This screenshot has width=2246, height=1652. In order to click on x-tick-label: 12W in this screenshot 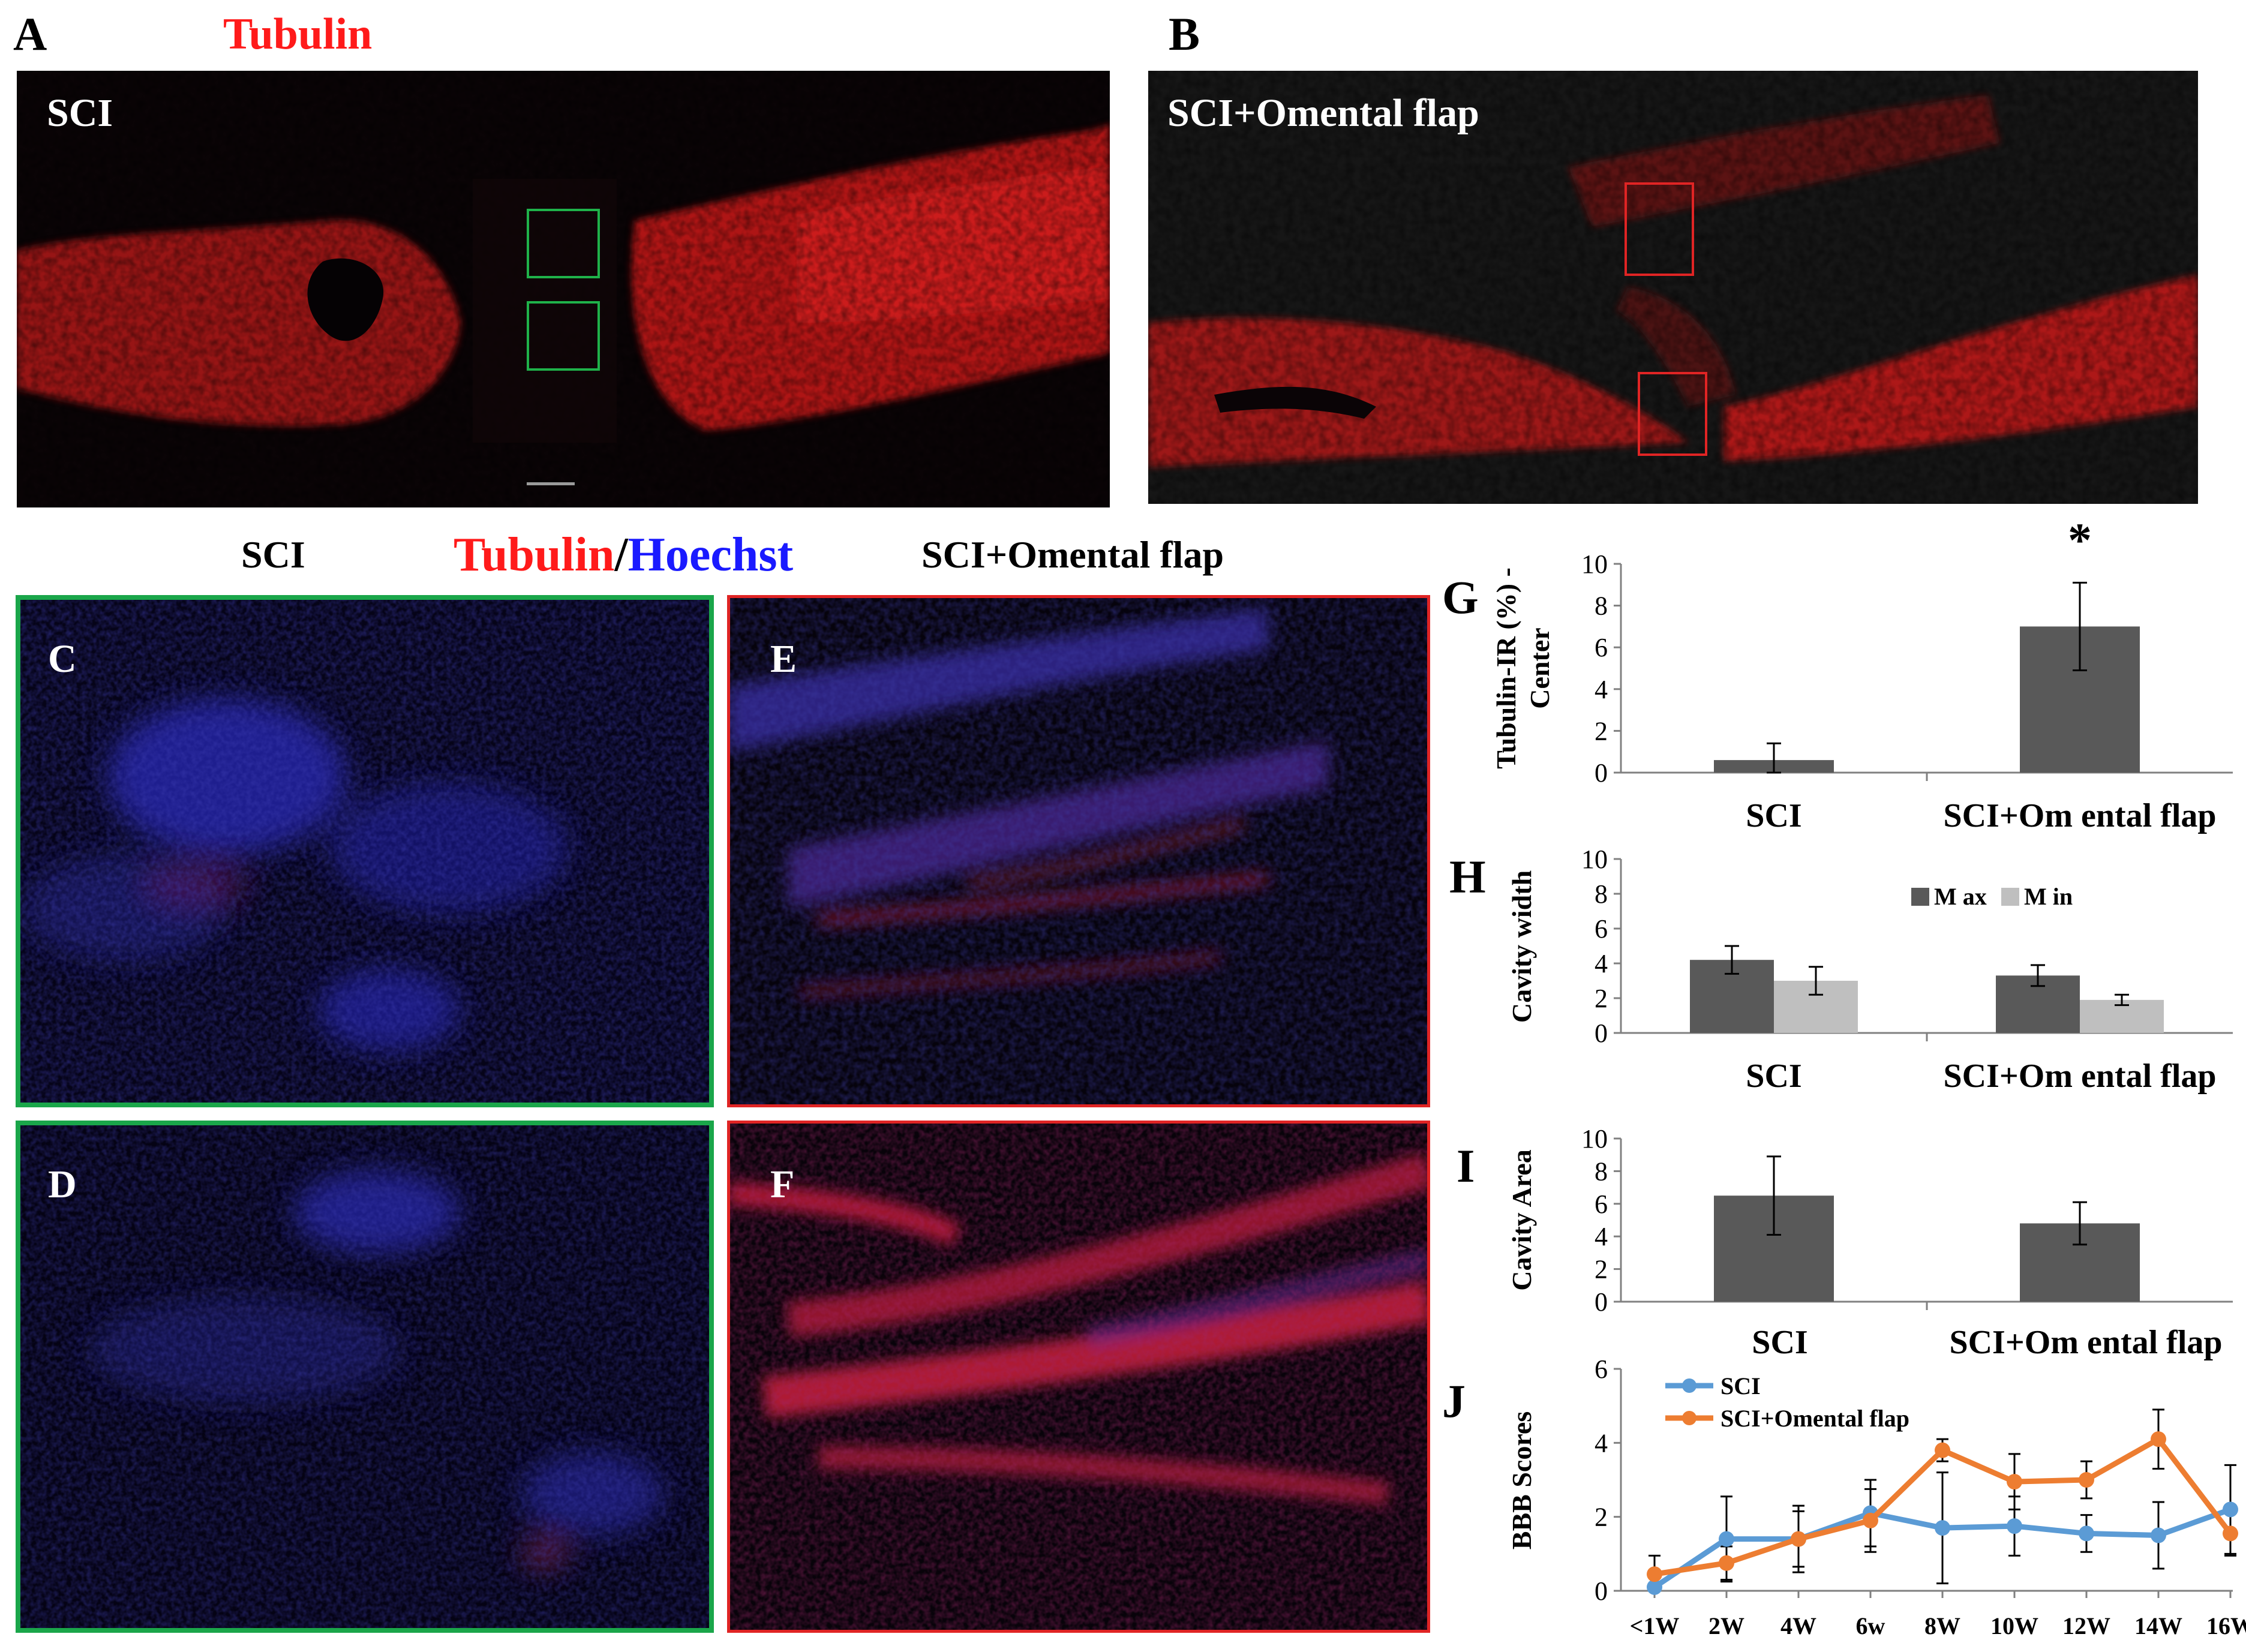, I will do `click(2086, 1625)`.